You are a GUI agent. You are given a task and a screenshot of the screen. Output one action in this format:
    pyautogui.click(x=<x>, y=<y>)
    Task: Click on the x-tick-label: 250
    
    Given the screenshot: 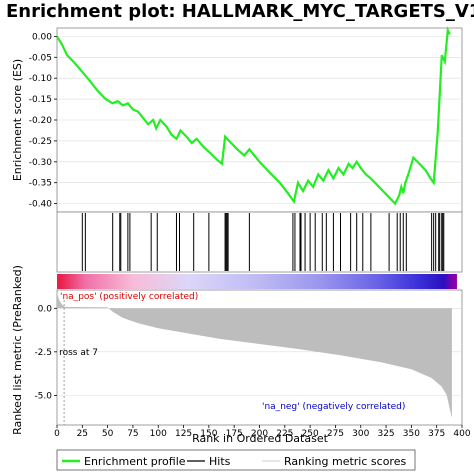 What is the action you would take?
    pyautogui.click(x=310, y=434)
    